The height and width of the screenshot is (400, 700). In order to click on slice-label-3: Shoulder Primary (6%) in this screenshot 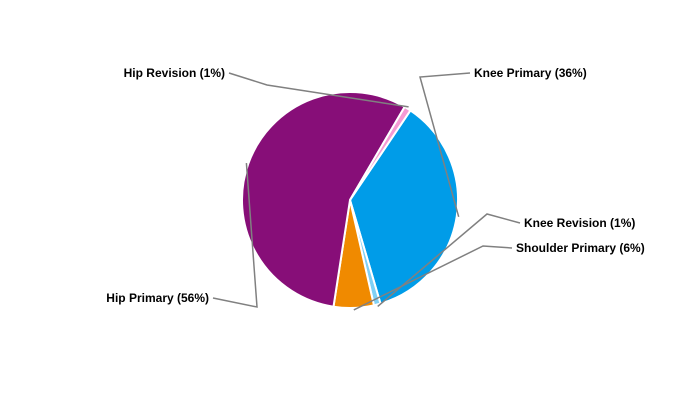, I will do `click(580, 248)`.